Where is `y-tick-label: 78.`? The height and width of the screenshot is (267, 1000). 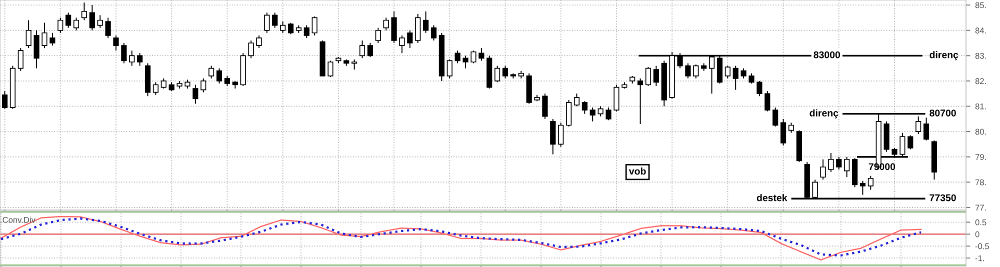 y-tick-label: 78. is located at coordinates (980, 182).